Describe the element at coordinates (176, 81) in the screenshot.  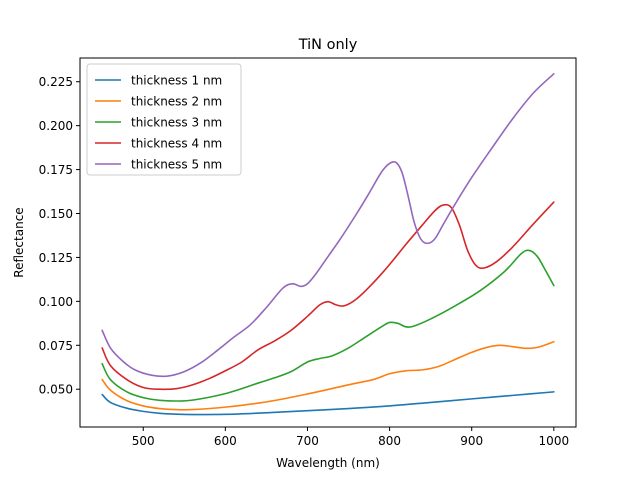
I see `legend-label: thickness 1 nm` at that location.